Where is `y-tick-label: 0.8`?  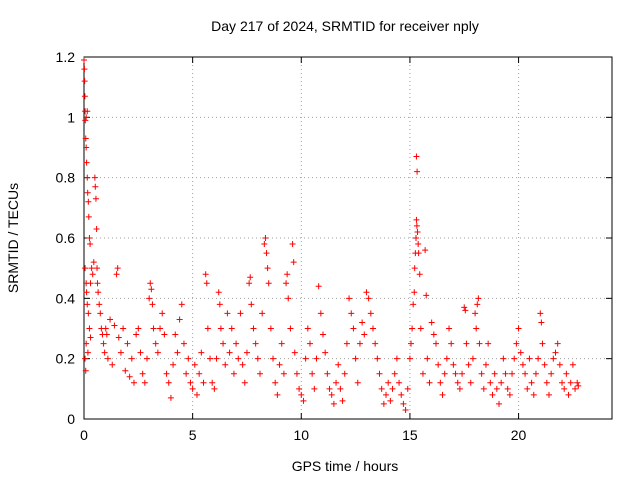
y-tick-label: 0.8 is located at coordinates (66, 178).